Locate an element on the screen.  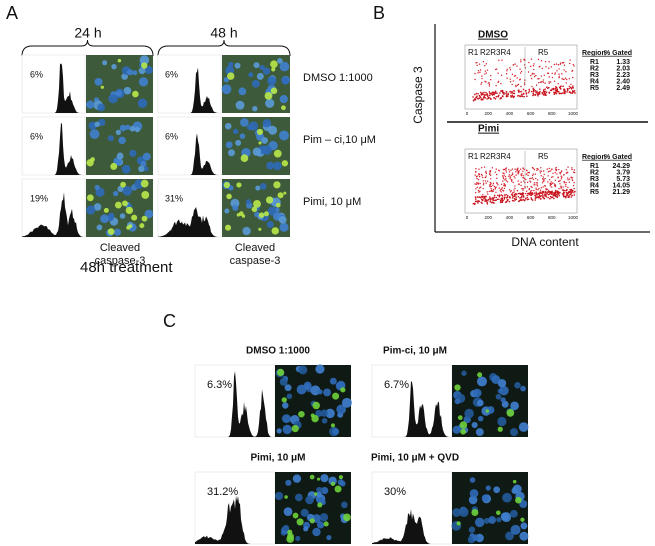
panel-title: Pimi, 10 μM + QVD is located at coordinates (415, 458).